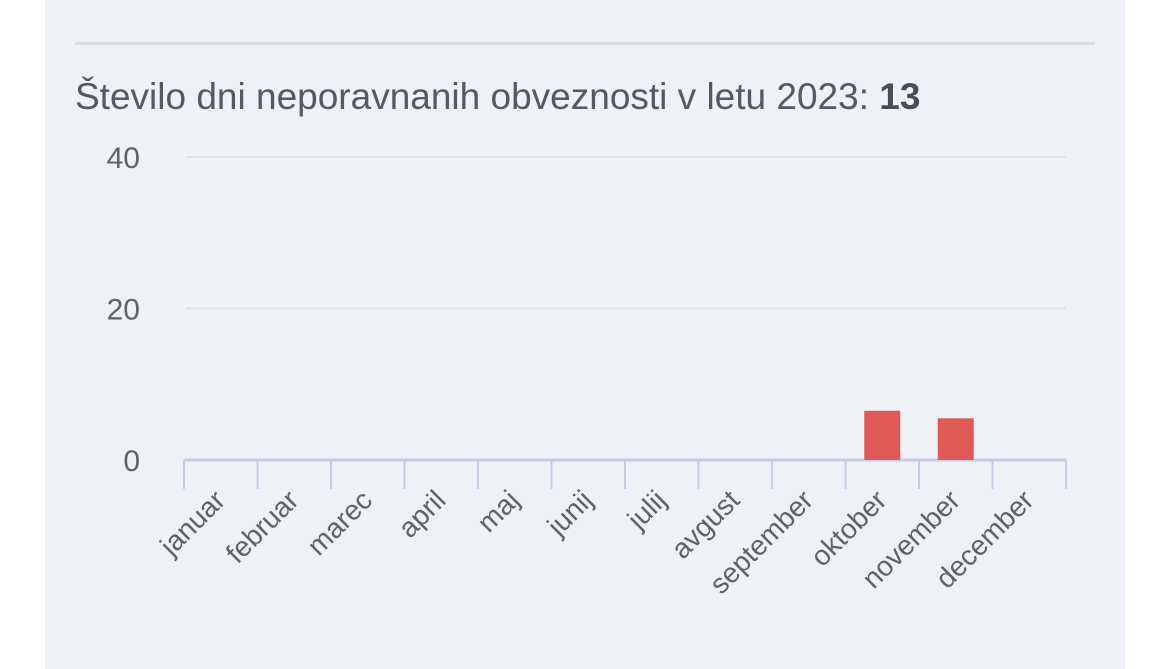  I want to click on bar-oktober, so click(882, 435).